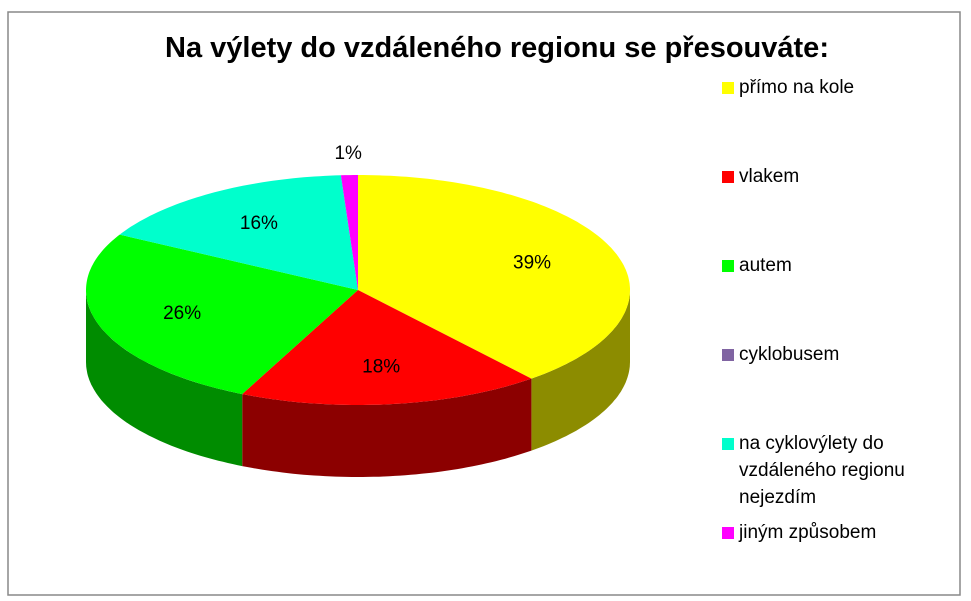 The height and width of the screenshot is (601, 971). I want to click on legend-label: cyklobusem, so click(789, 354).